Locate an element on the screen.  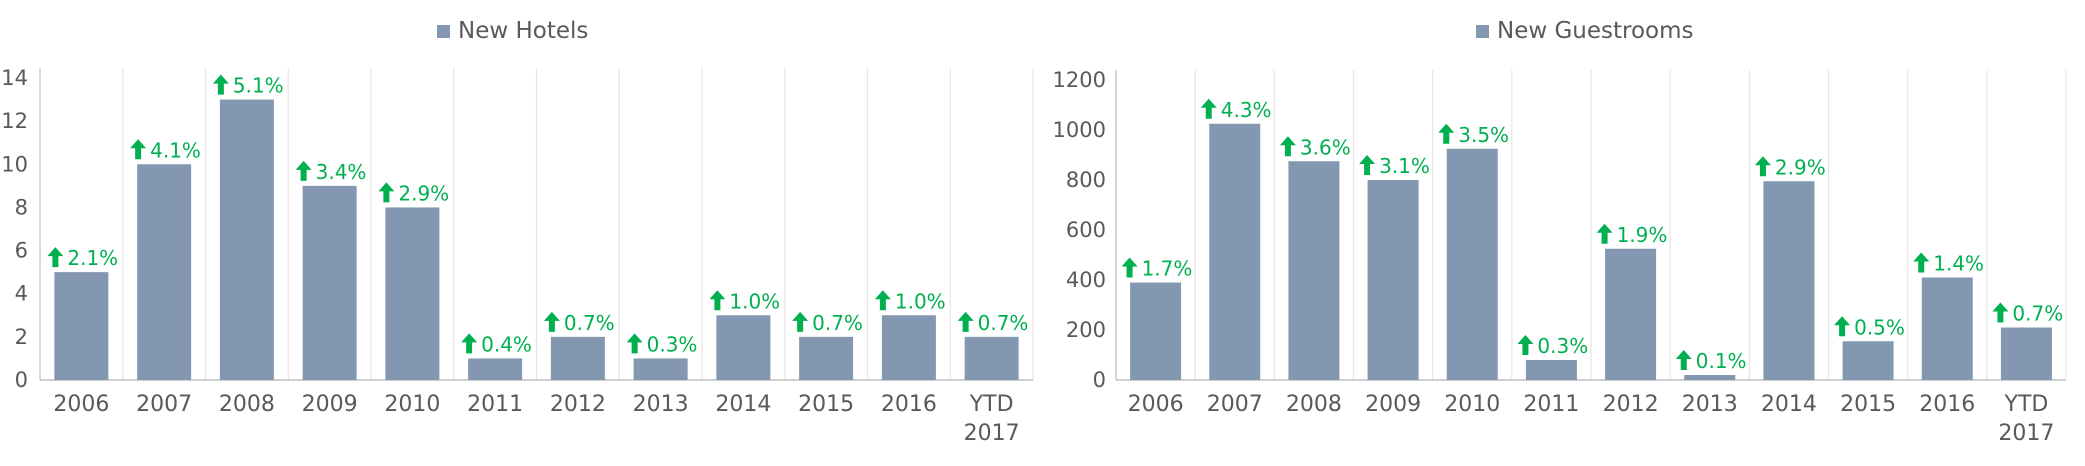
percent-change-label: 3.6% is located at coordinates (1325, 147).